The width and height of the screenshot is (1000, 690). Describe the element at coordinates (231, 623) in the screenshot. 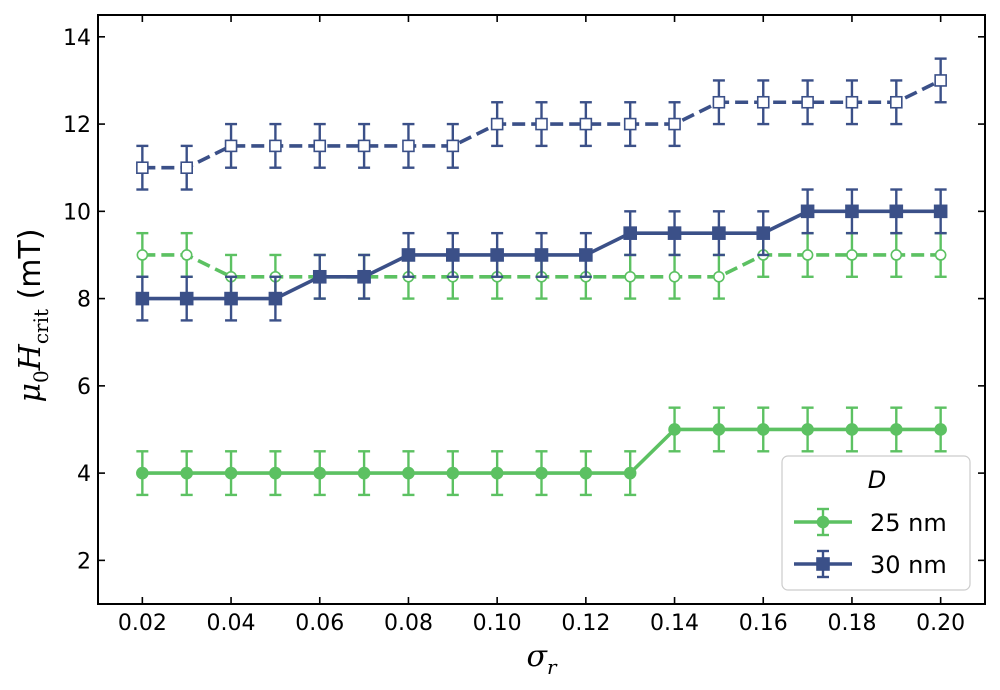

I see `x-tick-label: 0.04` at that location.